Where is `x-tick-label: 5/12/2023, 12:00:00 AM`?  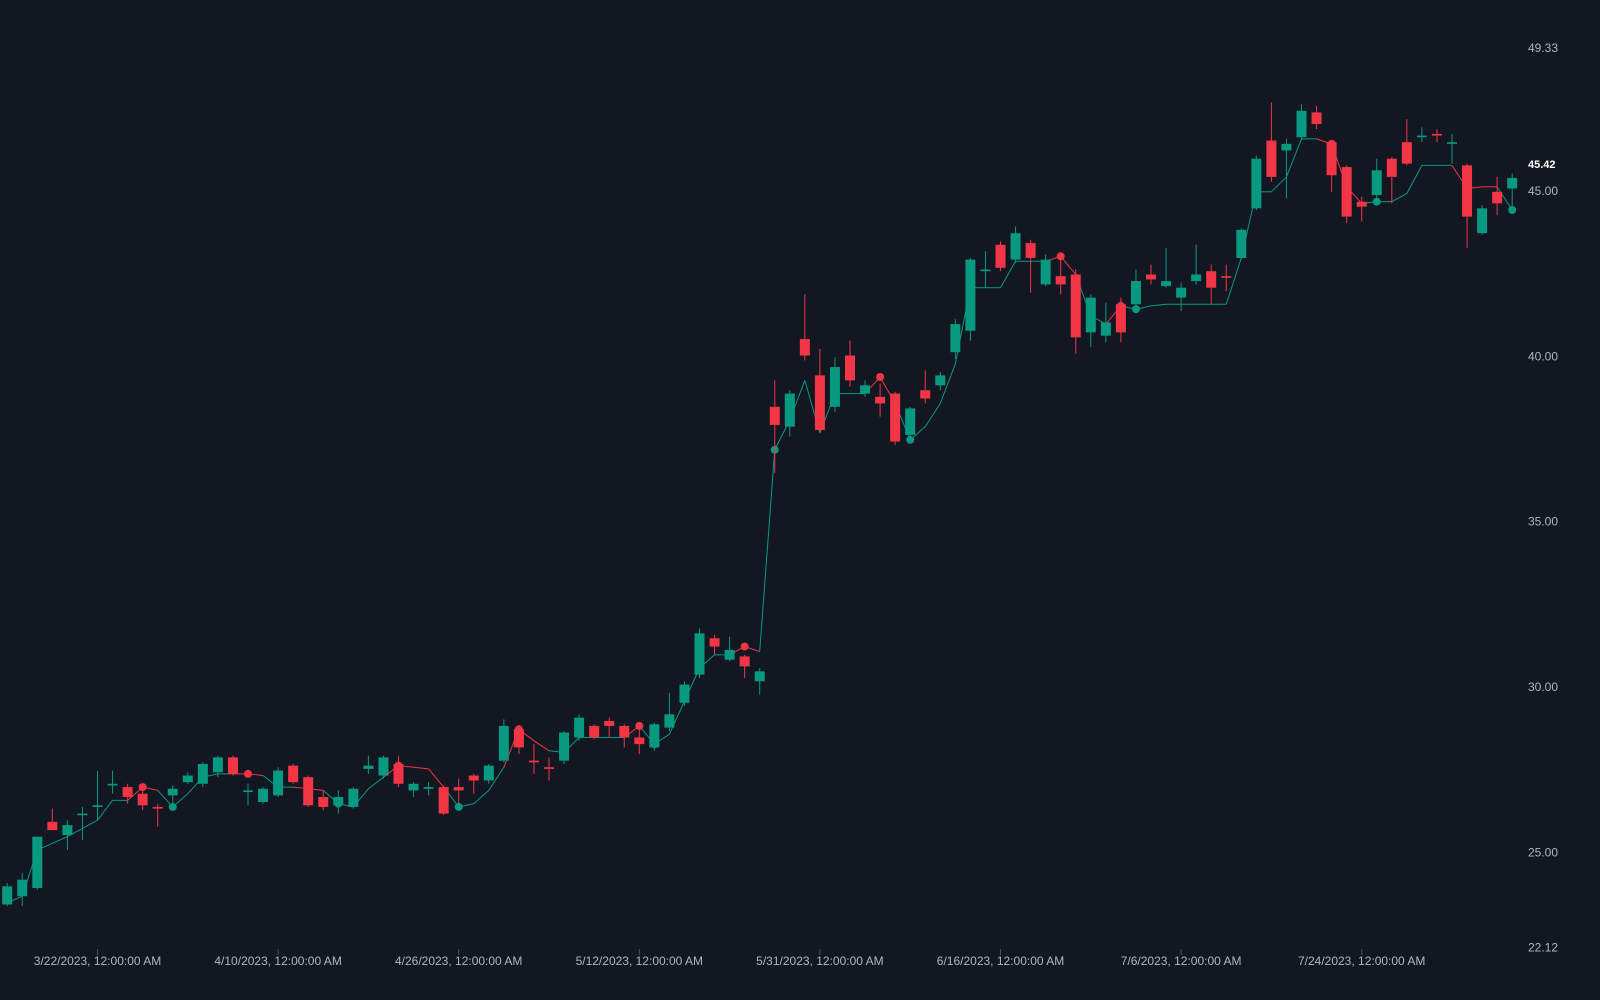 x-tick-label: 5/12/2023, 12:00:00 AM is located at coordinates (639, 961).